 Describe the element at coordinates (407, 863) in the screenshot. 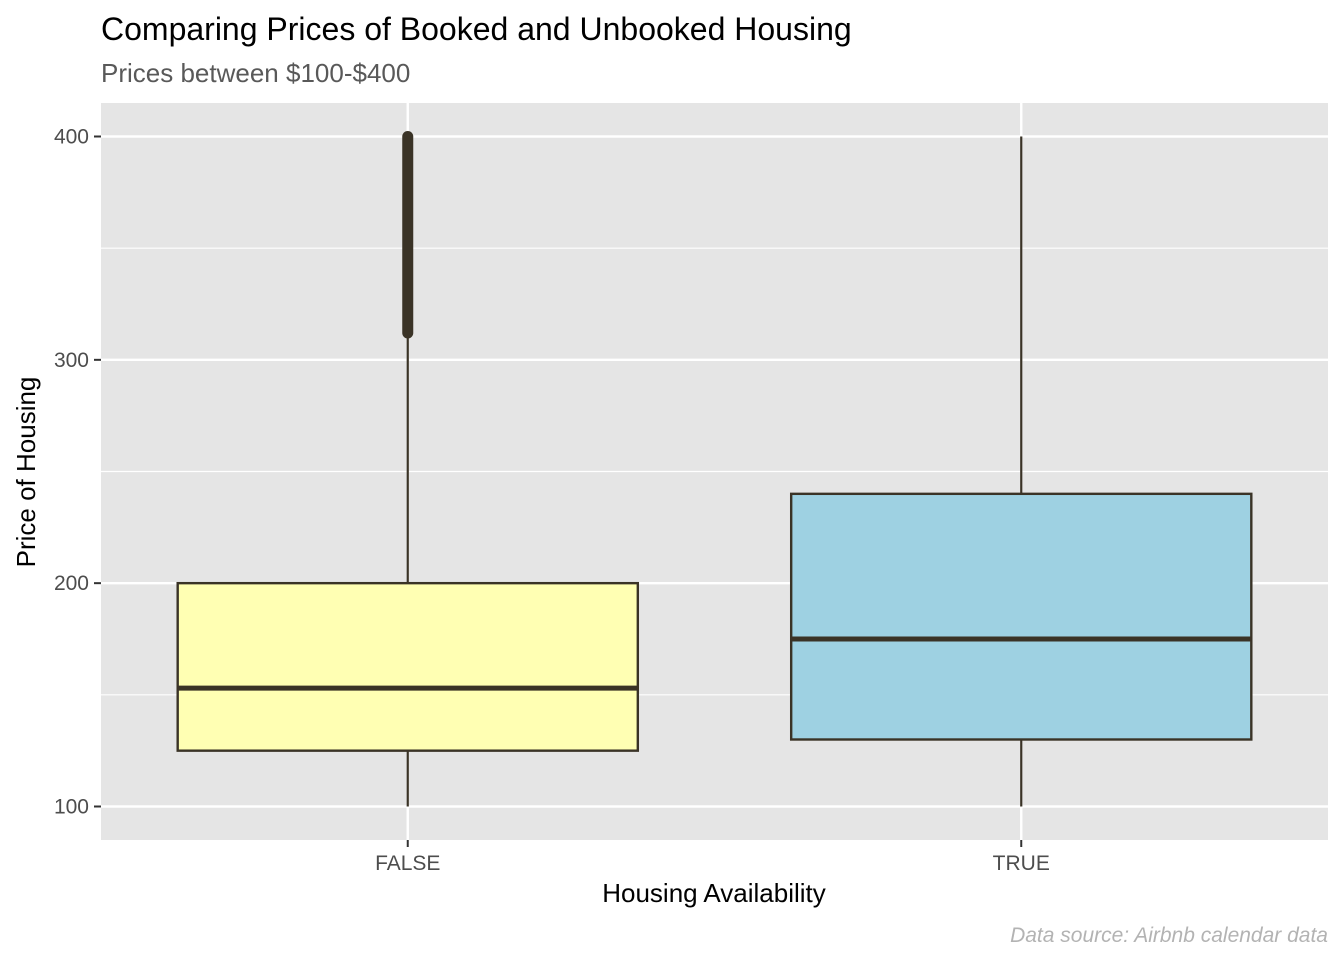

I see `x-tick-label: FALSE` at that location.